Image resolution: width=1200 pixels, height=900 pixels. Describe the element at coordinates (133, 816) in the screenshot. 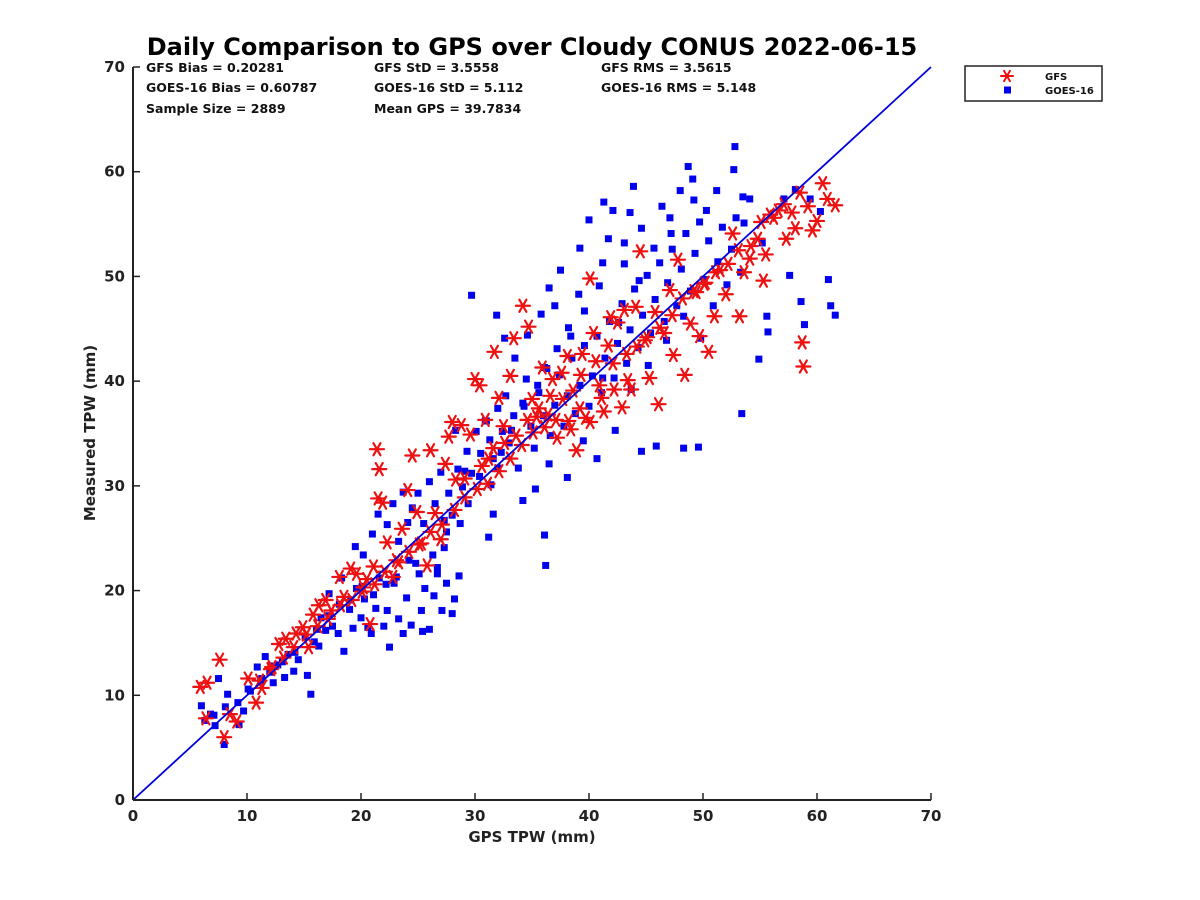

I see `x-tick-label: 0` at that location.